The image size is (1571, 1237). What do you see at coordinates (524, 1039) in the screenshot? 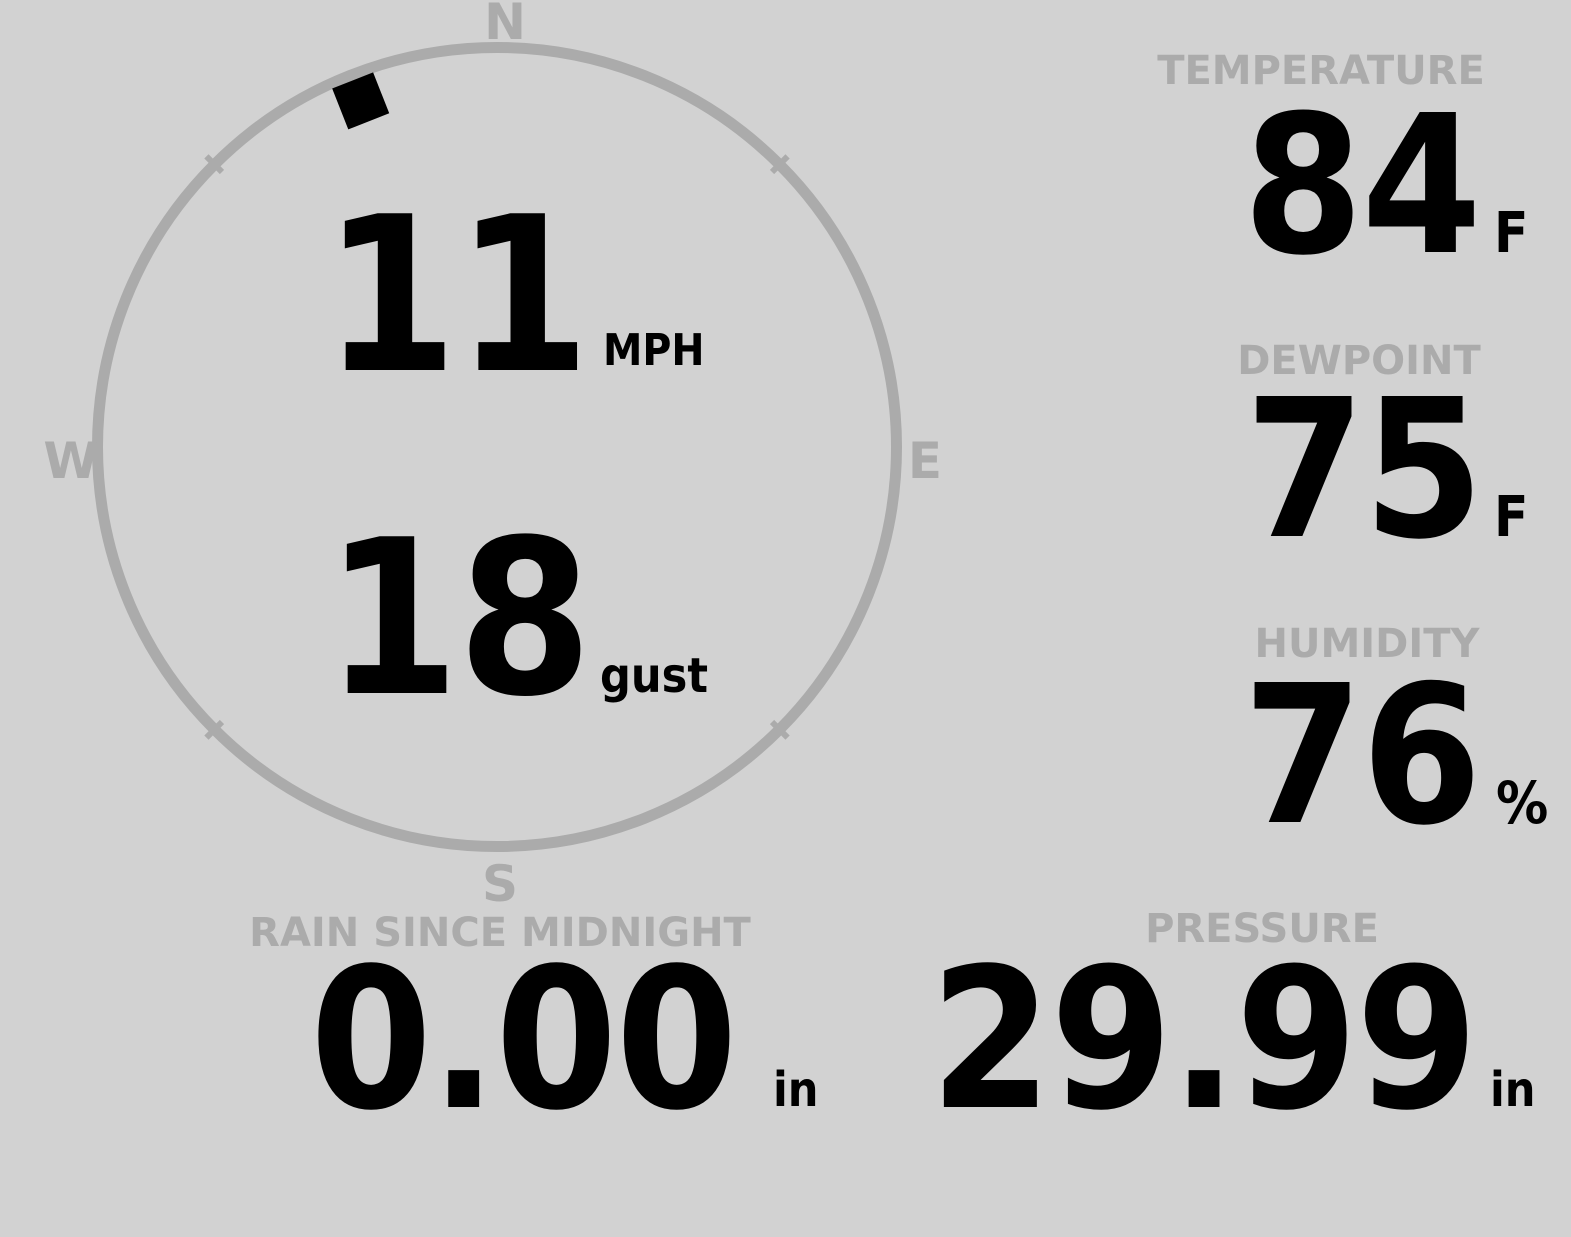
I see `rain-since-midnight-value: 0.00` at bounding box center [524, 1039].